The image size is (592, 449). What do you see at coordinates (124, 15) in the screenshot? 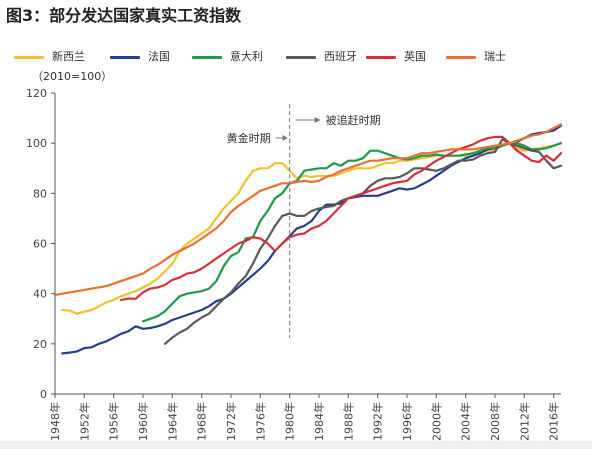
I see `figure-title: 图3：部分发达国家真实工资指数` at bounding box center [124, 15].